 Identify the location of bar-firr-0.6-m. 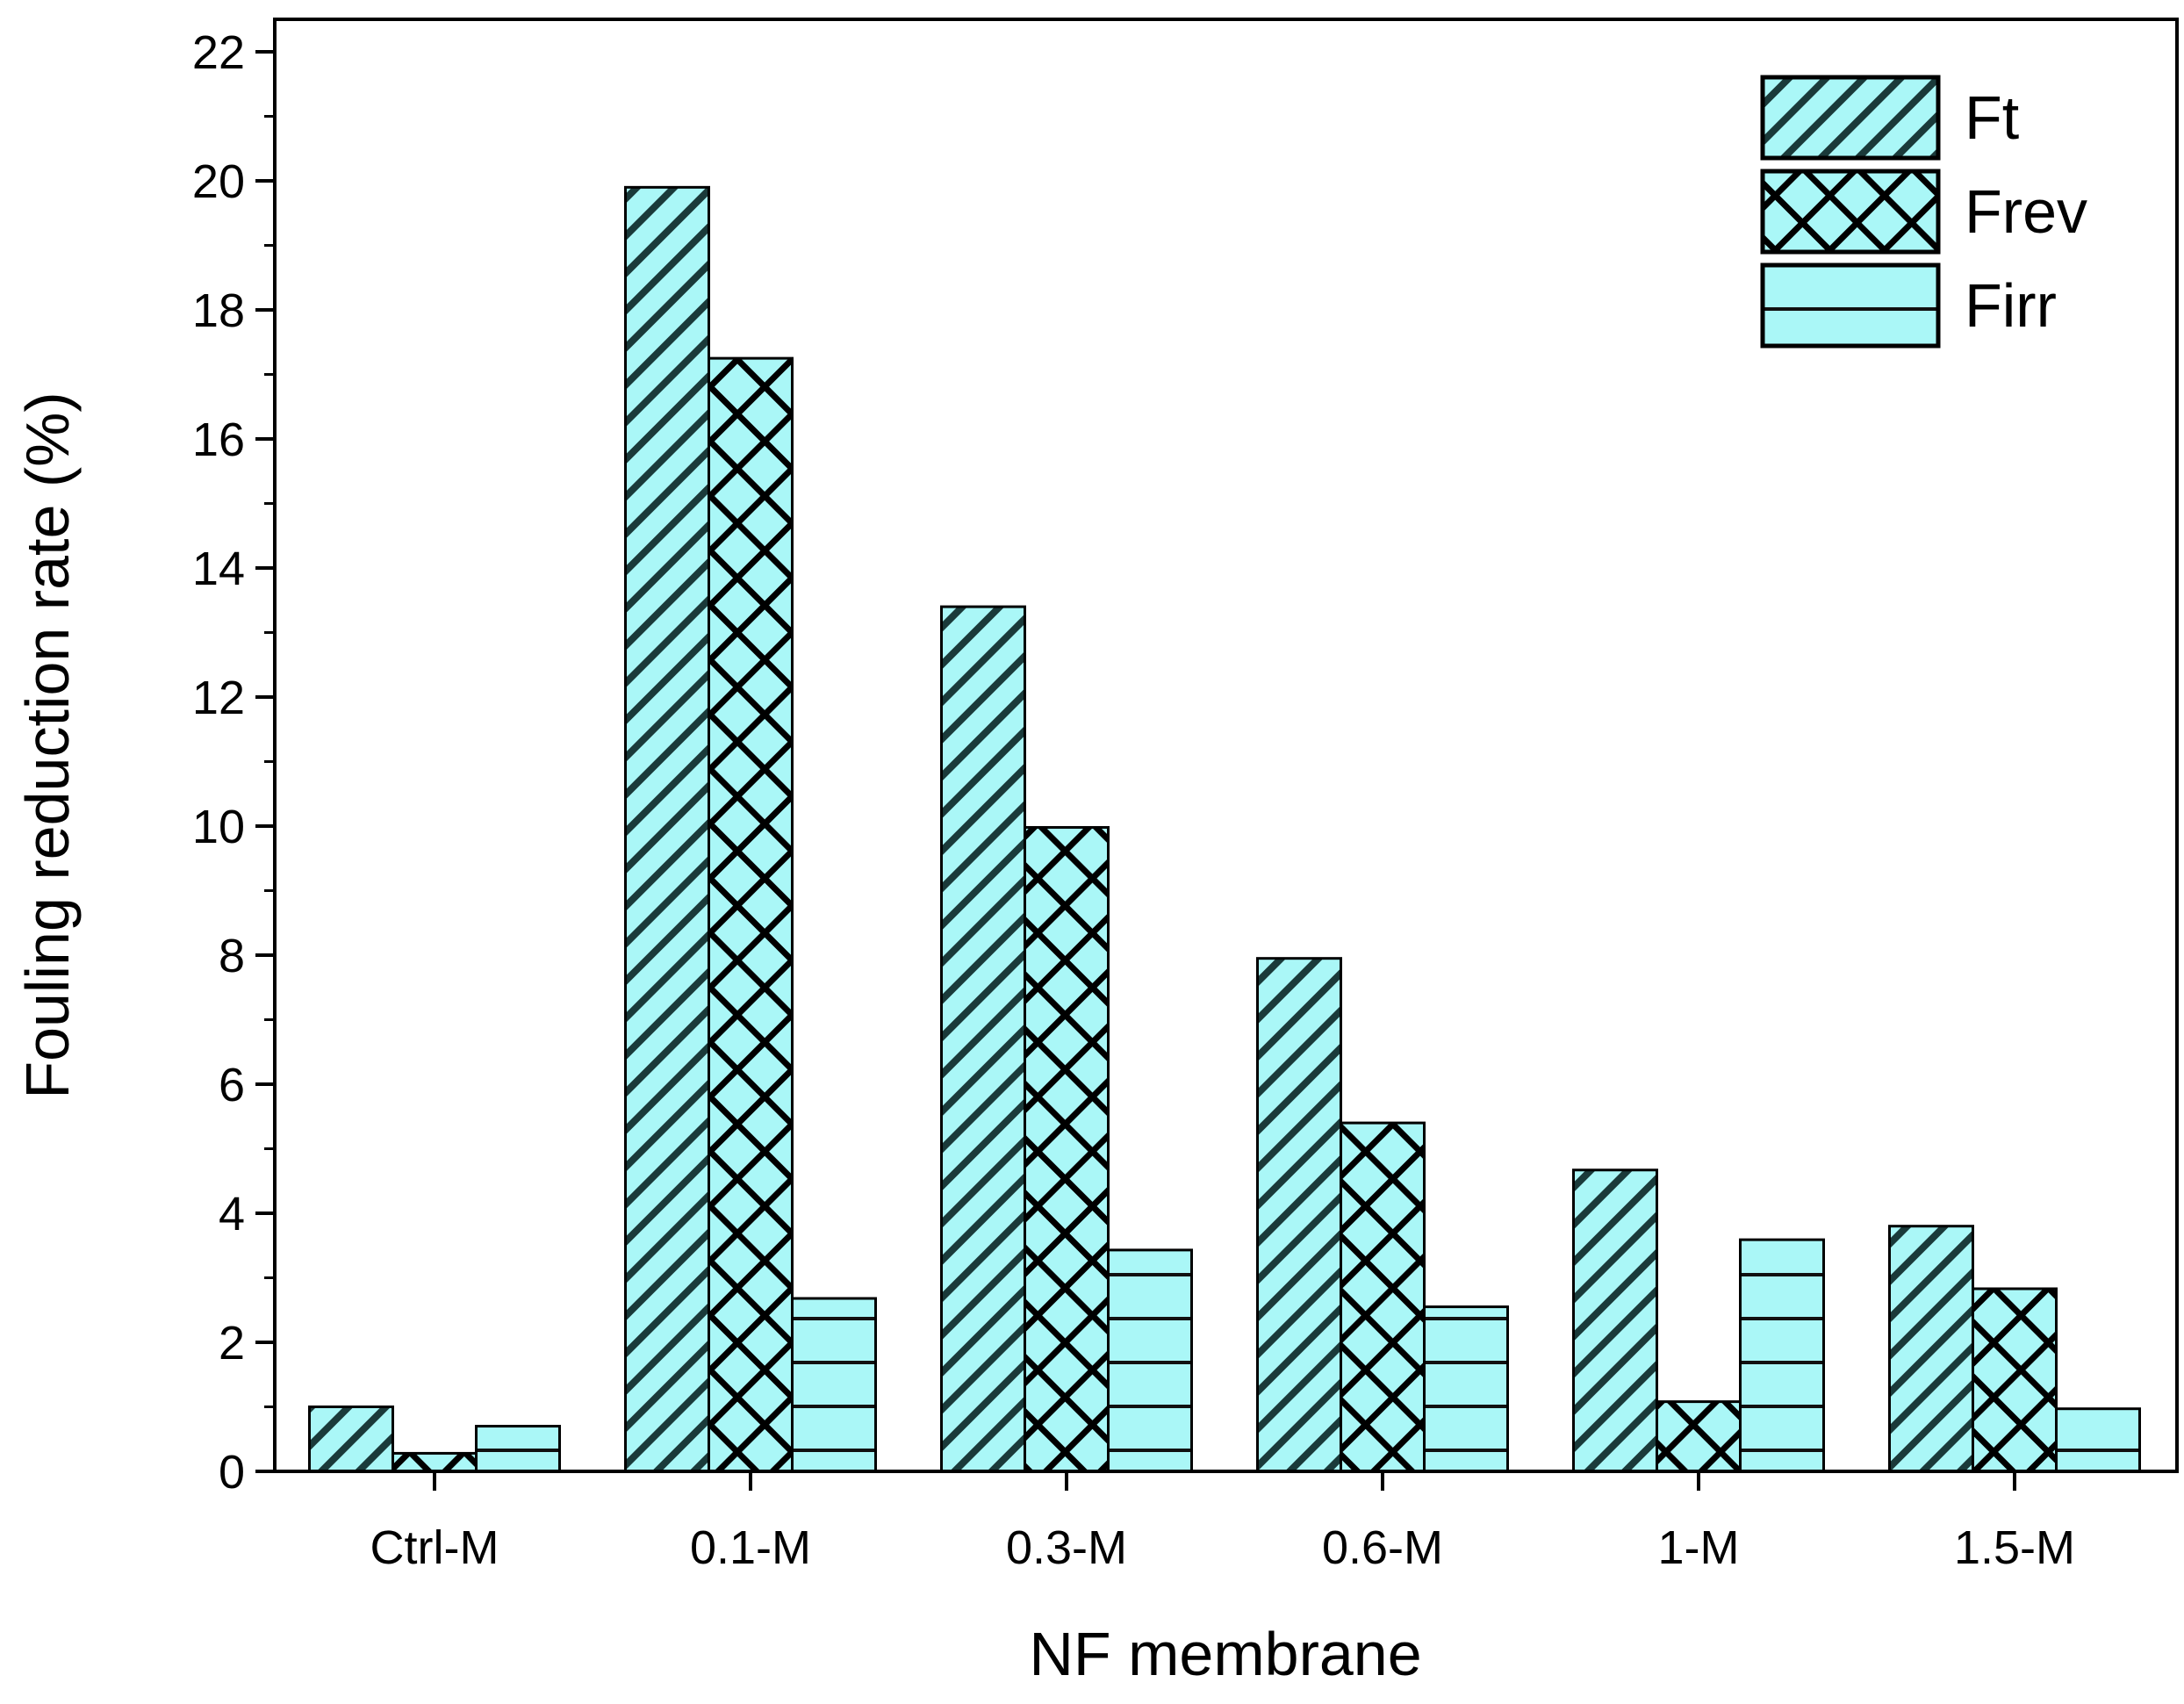
(1466, 1389).